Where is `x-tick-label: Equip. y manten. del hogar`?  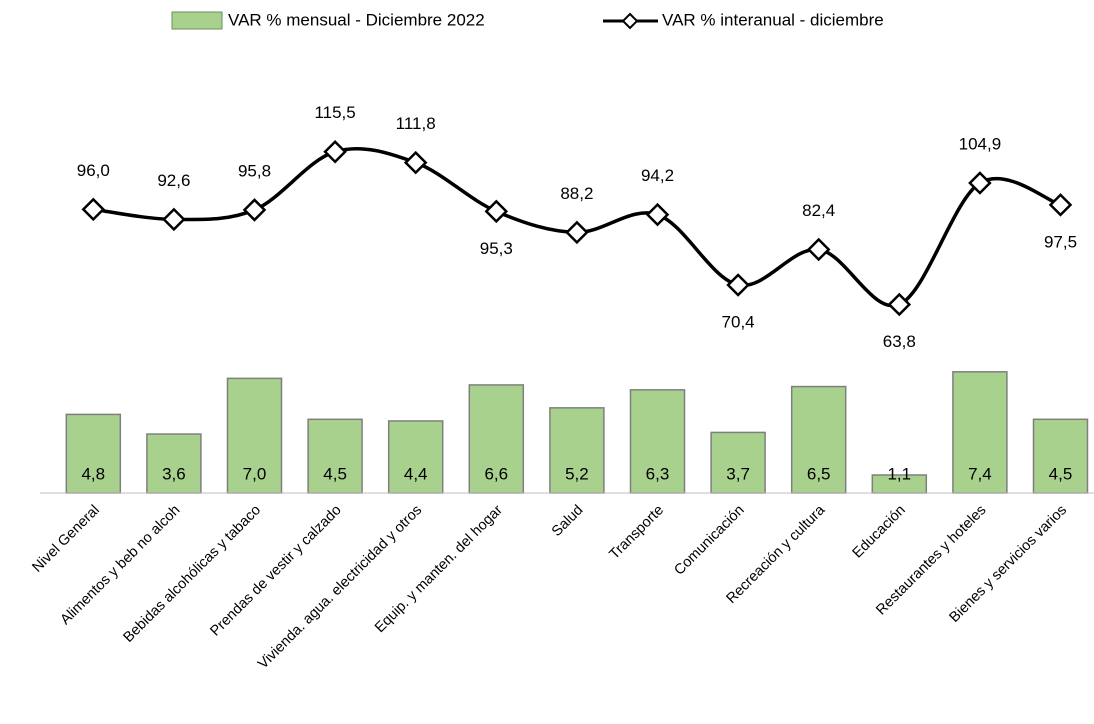
x-tick-label: Equip. y manten. del hogar is located at coordinates (439, 569).